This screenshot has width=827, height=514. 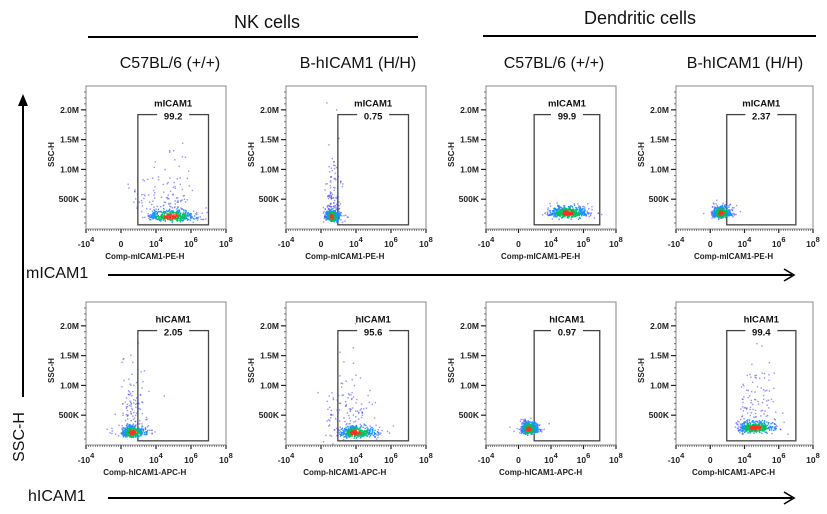 I want to click on x-axis-label: Comp-mICAM1-PE-H, so click(x=344, y=256).